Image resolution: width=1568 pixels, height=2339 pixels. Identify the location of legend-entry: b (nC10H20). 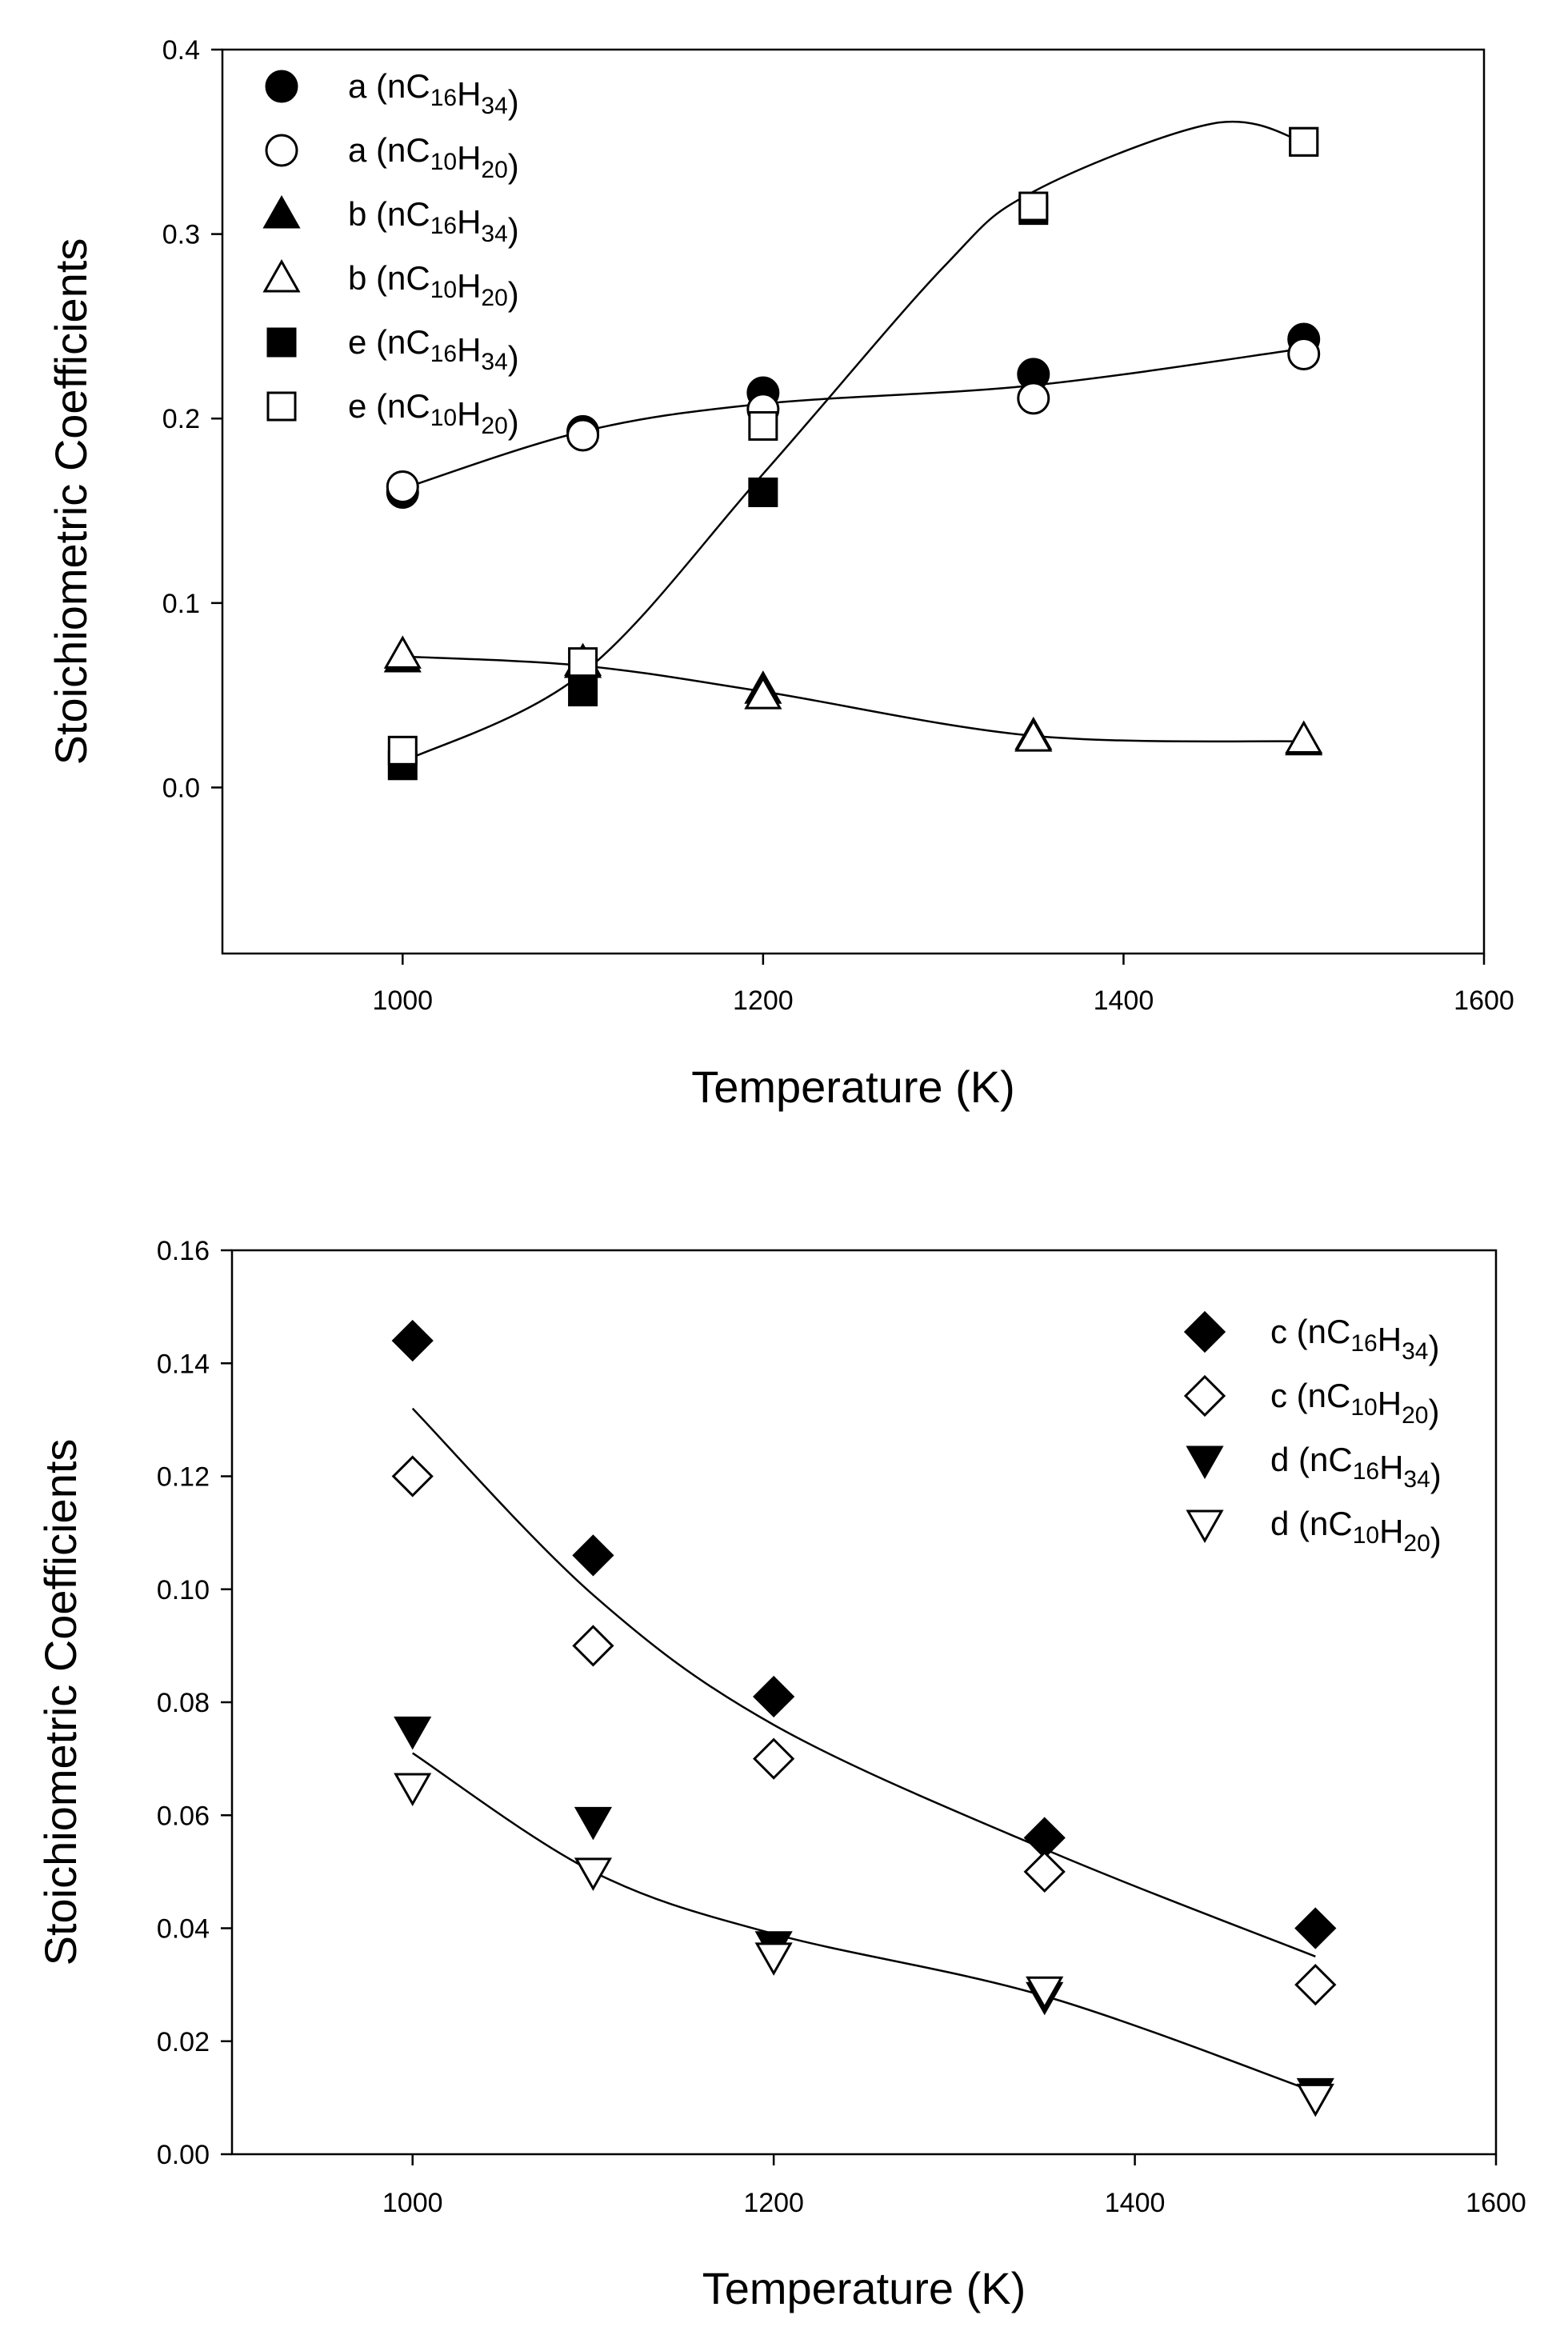
(390, 285).